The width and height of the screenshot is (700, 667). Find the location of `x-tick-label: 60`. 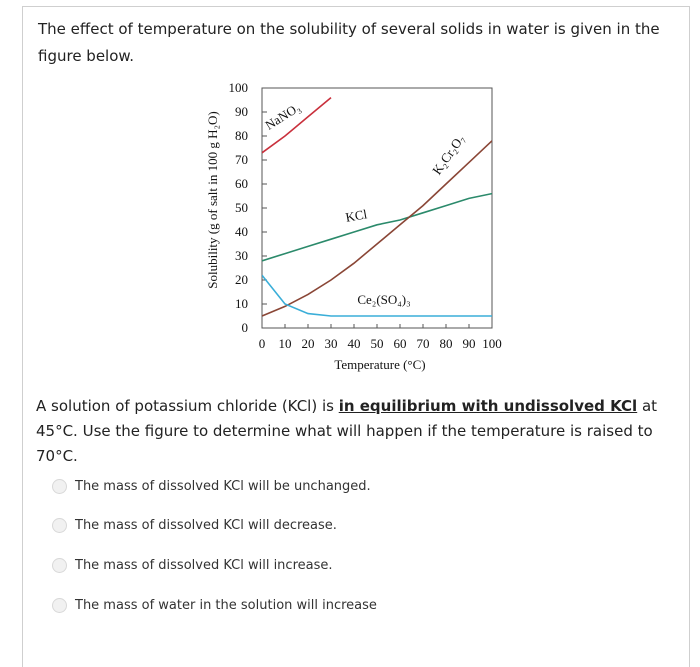

x-tick-label: 60 is located at coordinates (400, 343).